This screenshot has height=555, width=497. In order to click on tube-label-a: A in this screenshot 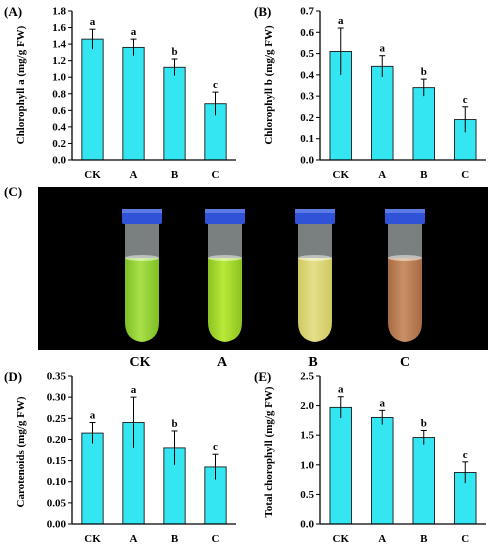, I will do `click(222, 362)`.